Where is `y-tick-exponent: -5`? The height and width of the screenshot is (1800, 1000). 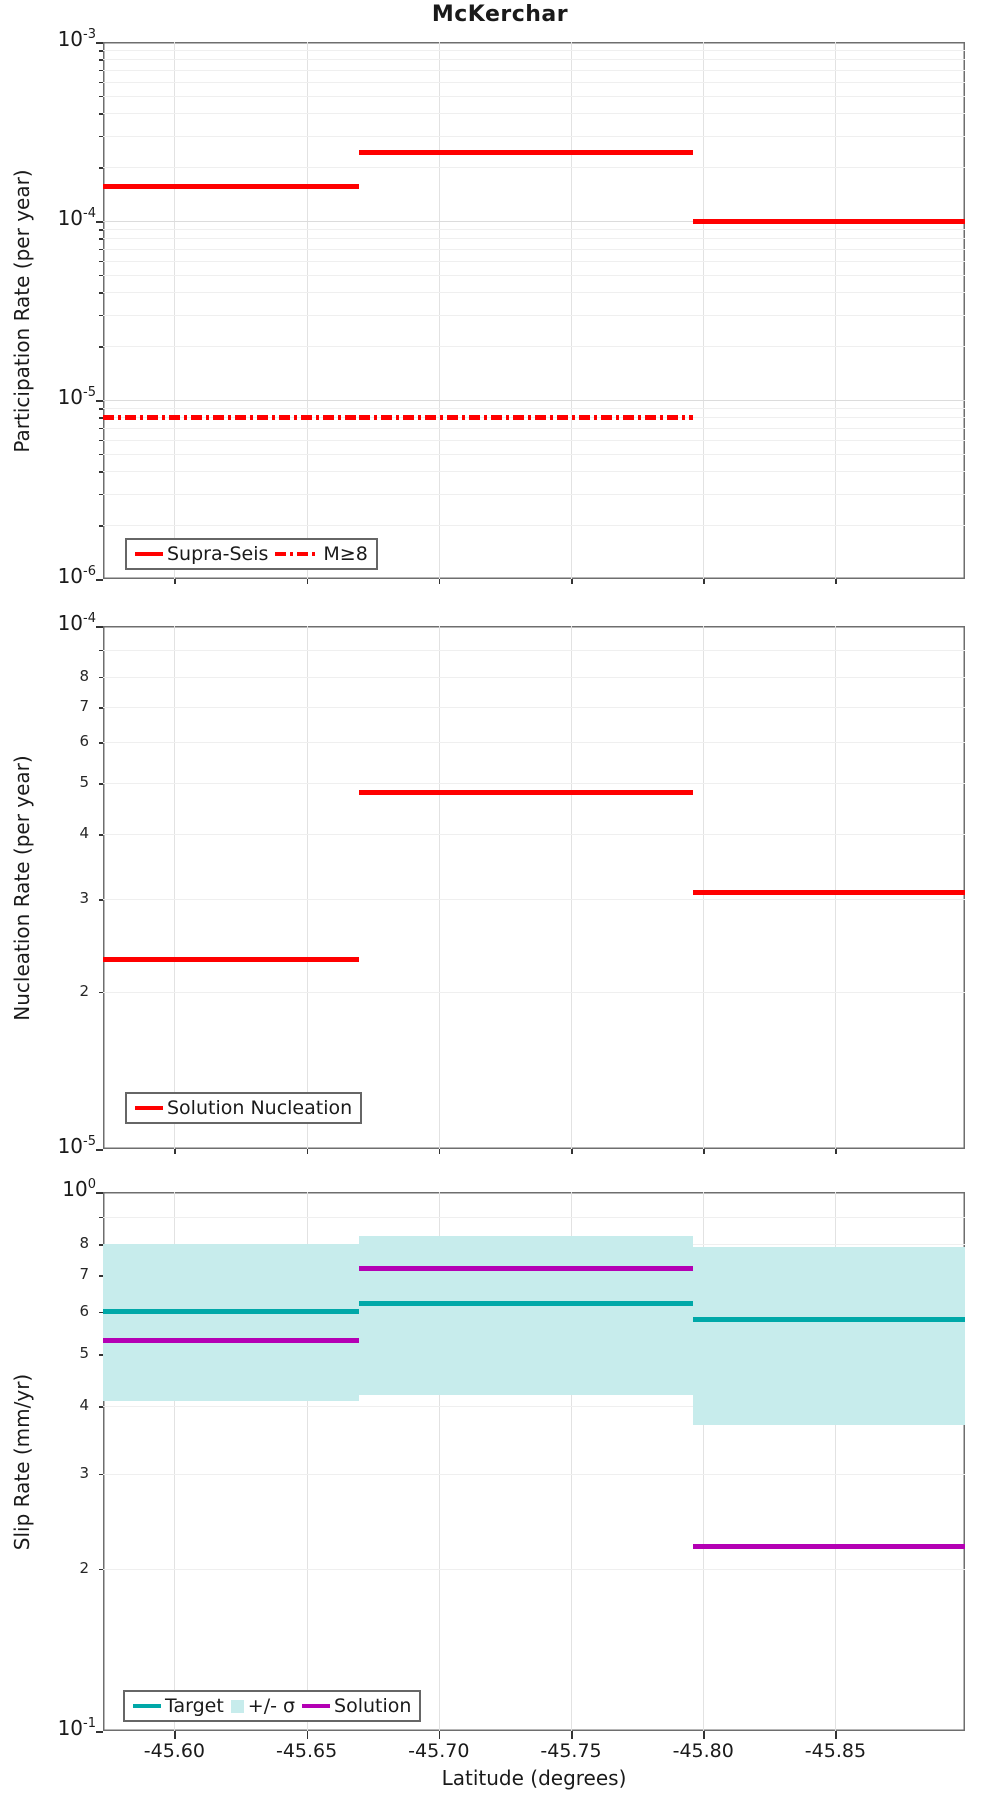
y-tick-exponent: -5 is located at coordinates (89, 392).